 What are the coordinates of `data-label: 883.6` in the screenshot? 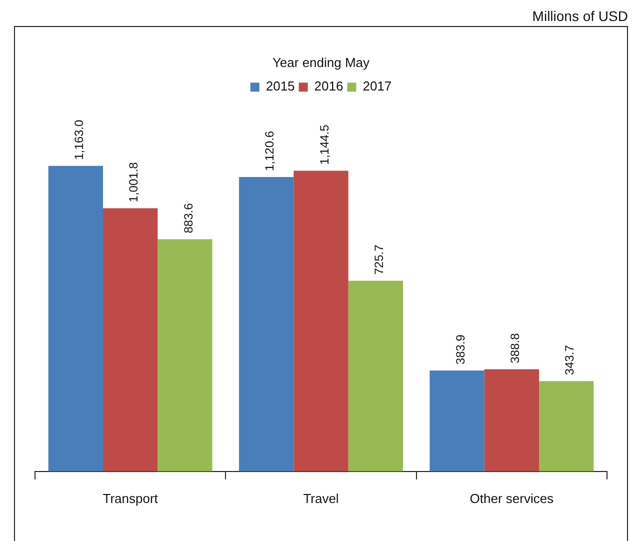 It's located at (188, 218).